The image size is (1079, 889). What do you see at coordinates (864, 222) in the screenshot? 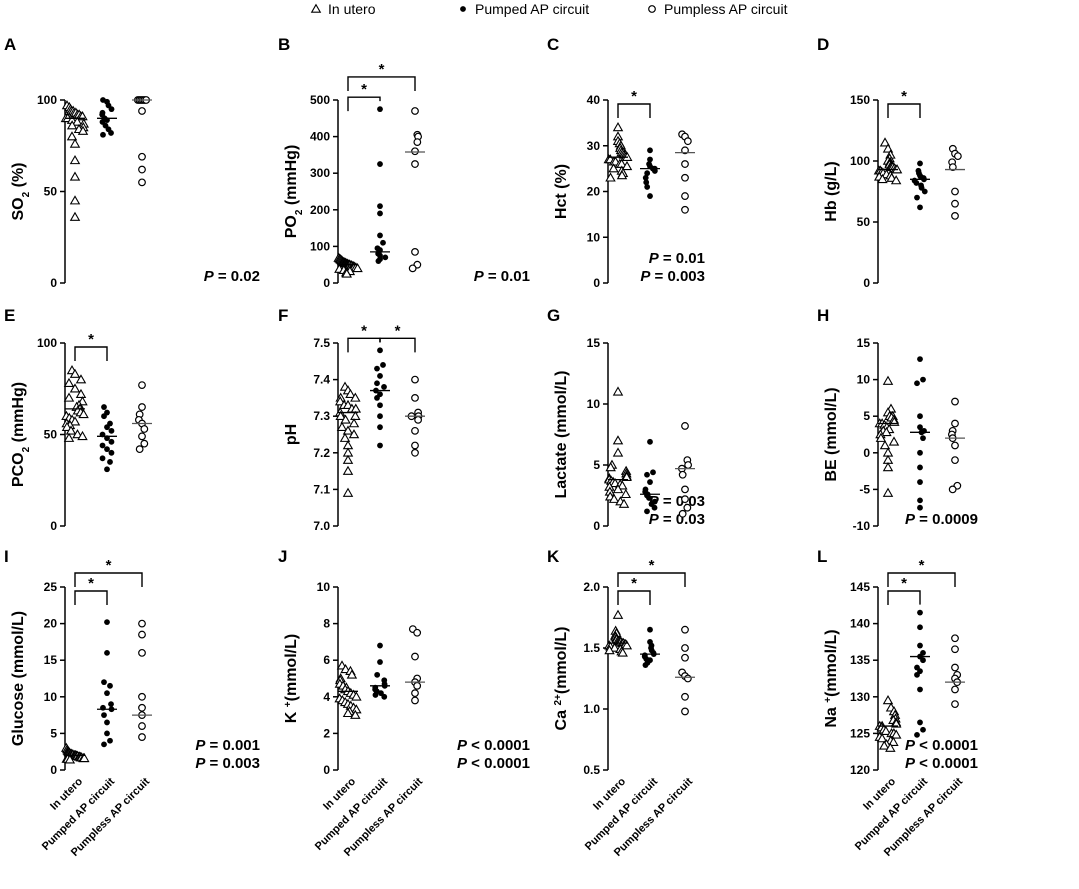
I see `panel-D-ytick-label-1: 50` at bounding box center [864, 222].